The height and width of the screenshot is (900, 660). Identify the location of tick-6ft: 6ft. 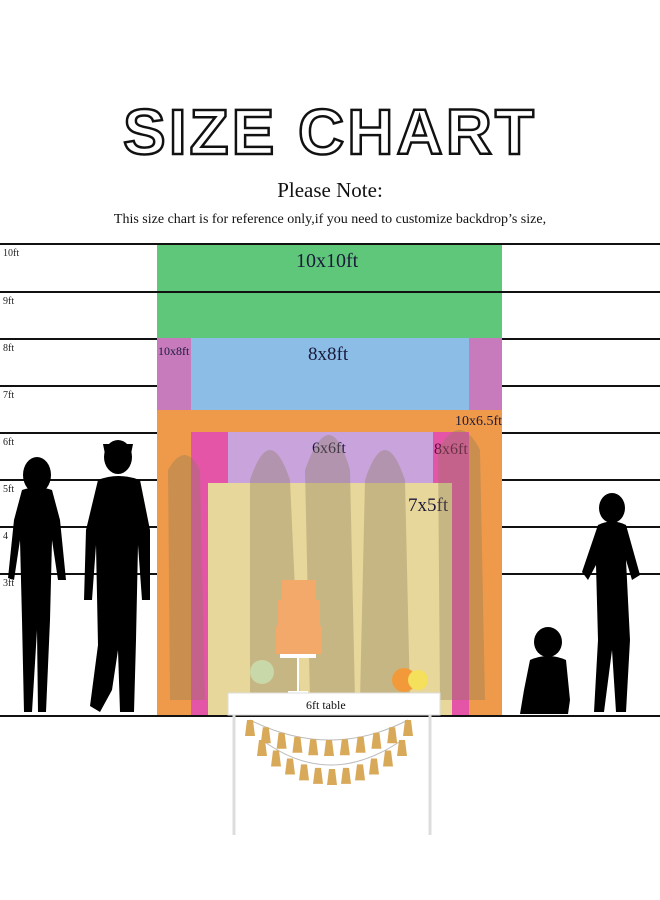
(9, 442).